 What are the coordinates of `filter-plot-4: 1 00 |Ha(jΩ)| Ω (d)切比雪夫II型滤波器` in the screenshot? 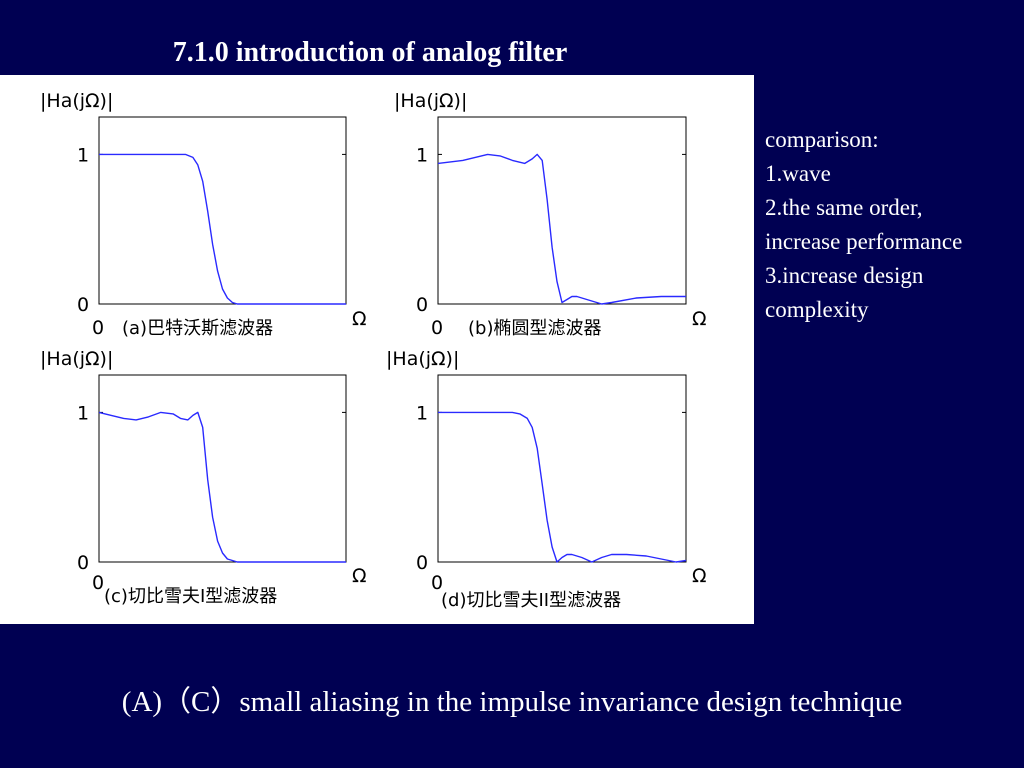 It's located at (546, 479).